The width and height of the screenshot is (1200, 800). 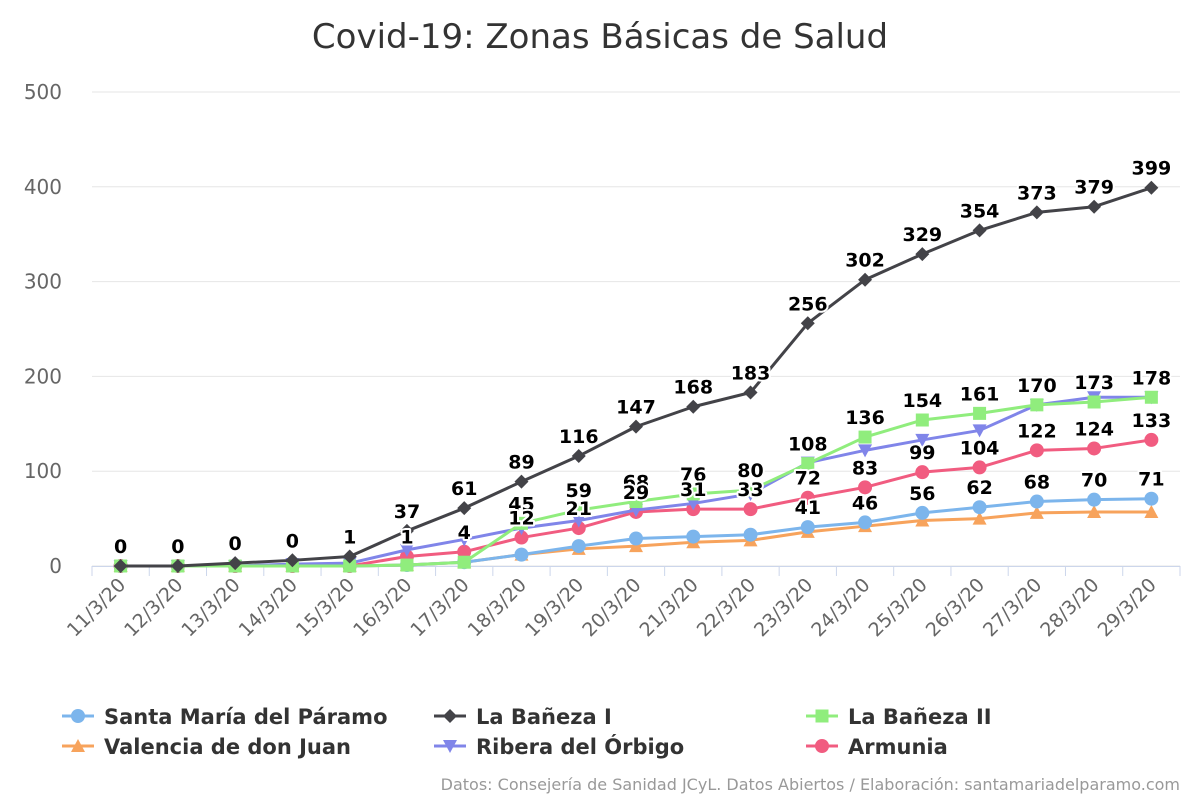 I want to click on data-label: 154, so click(x=922, y=401).